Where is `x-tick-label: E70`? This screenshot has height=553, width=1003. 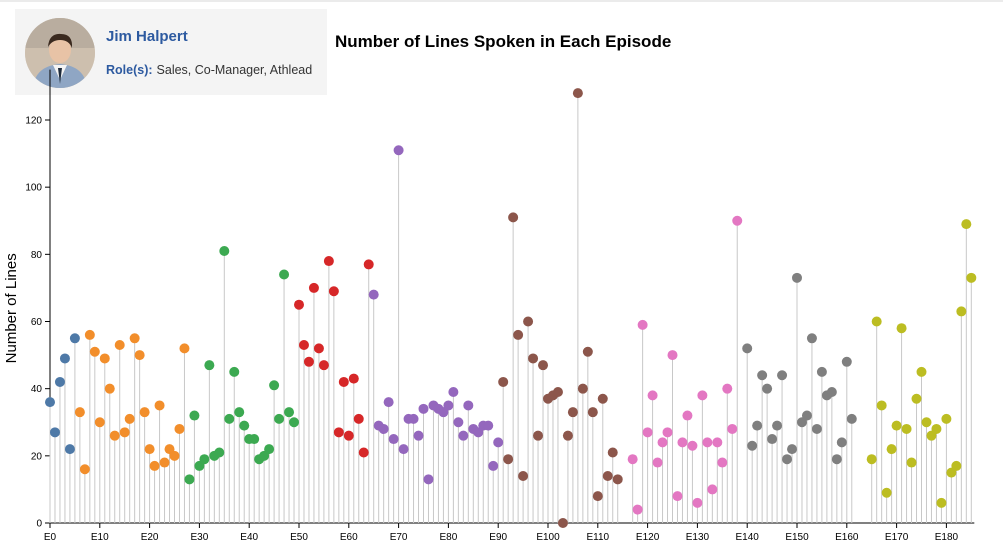
x-tick-label: E70 is located at coordinates (399, 537).